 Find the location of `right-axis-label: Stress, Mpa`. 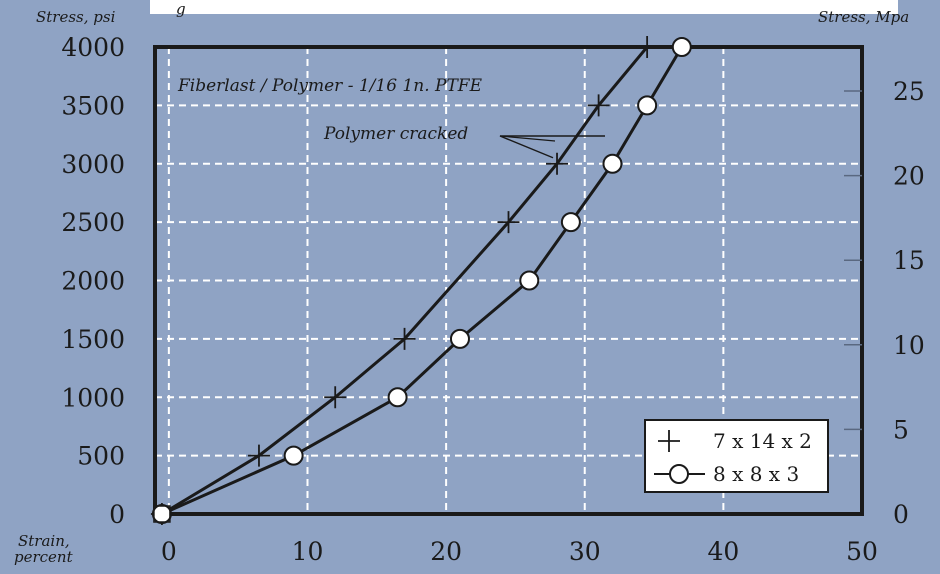

right-axis-label: Stress, Mpa is located at coordinates (863, 17).